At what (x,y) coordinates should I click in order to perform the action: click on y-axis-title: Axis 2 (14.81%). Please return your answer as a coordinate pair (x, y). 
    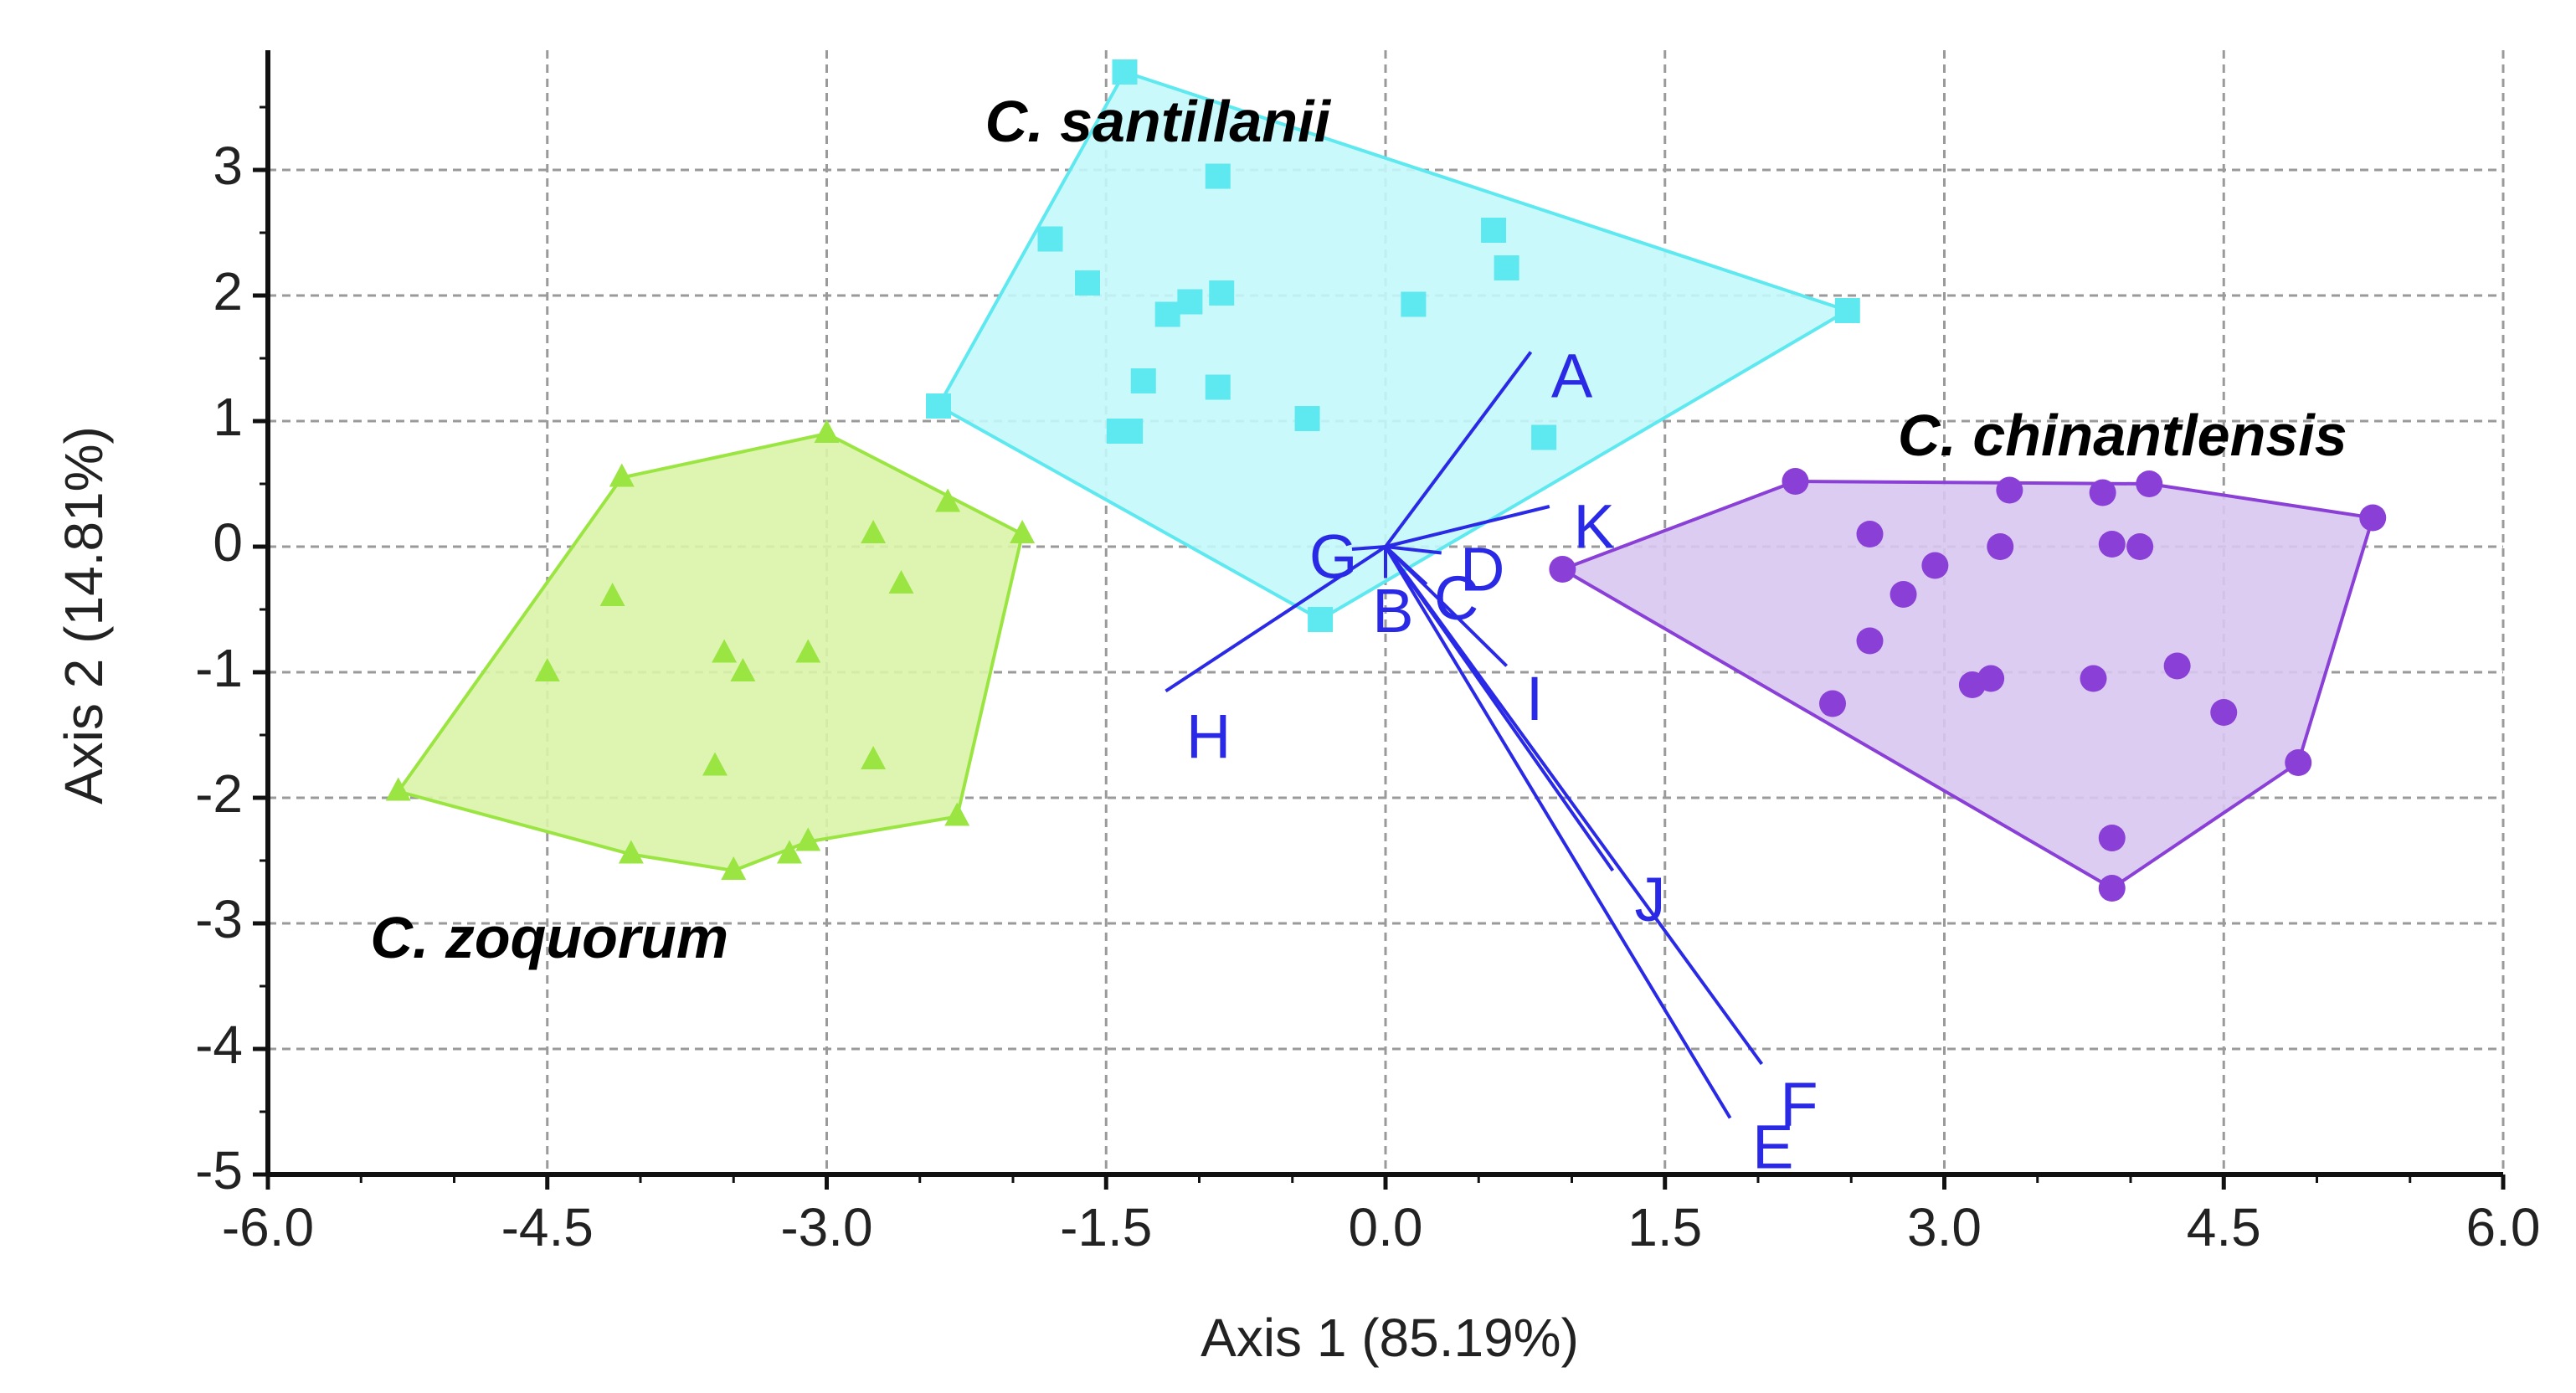
    Looking at the image, I should click on (84, 615).